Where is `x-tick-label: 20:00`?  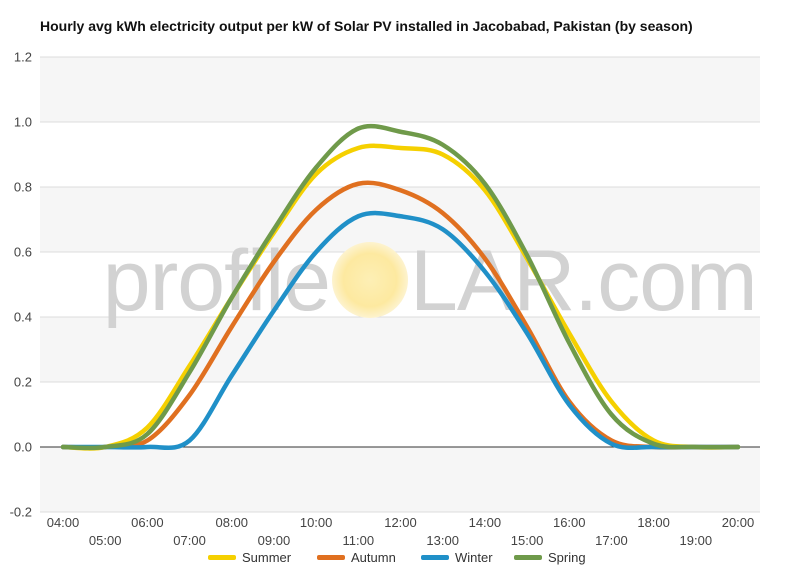 x-tick-label: 20:00 is located at coordinates (738, 522).